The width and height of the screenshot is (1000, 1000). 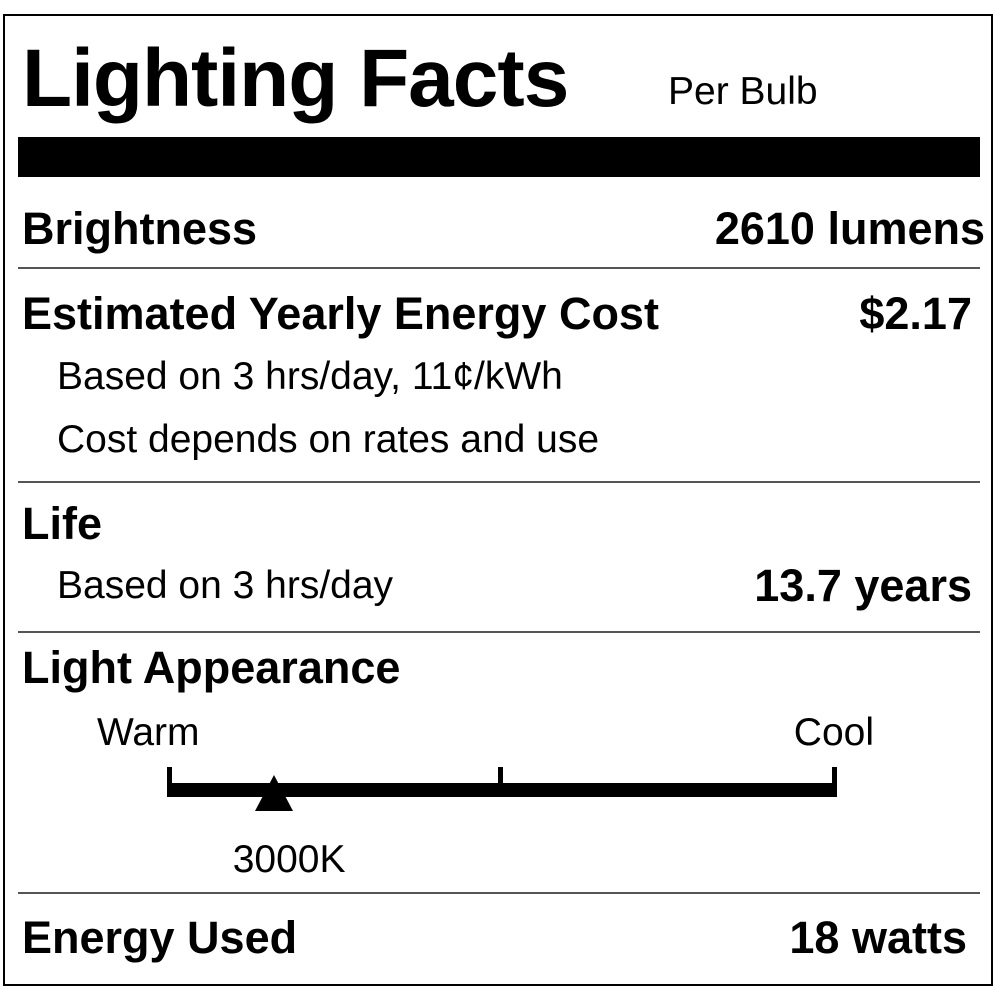 I want to click on scale-tick-start, so click(x=169, y=782).